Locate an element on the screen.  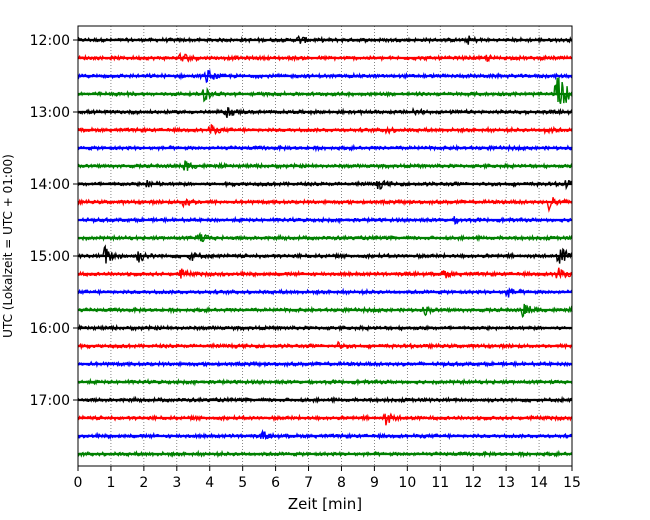
y-tick-label: 14:00 is located at coordinates (50, 185).